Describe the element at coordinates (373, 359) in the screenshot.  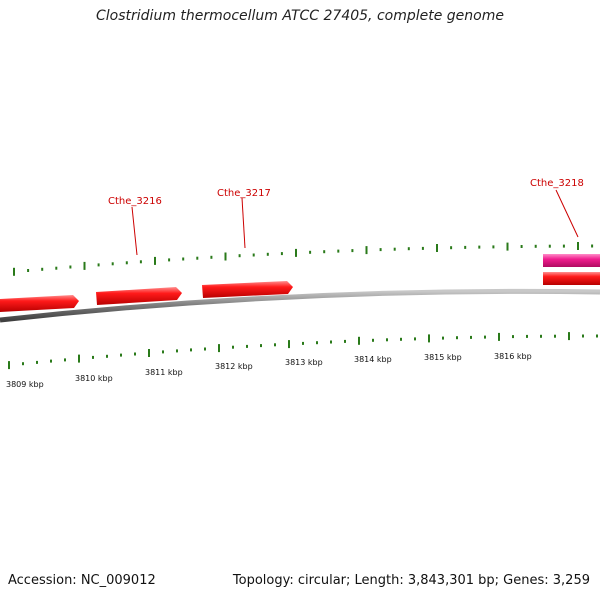
I see `scale-label-3814: 3814 kbp` at that location.